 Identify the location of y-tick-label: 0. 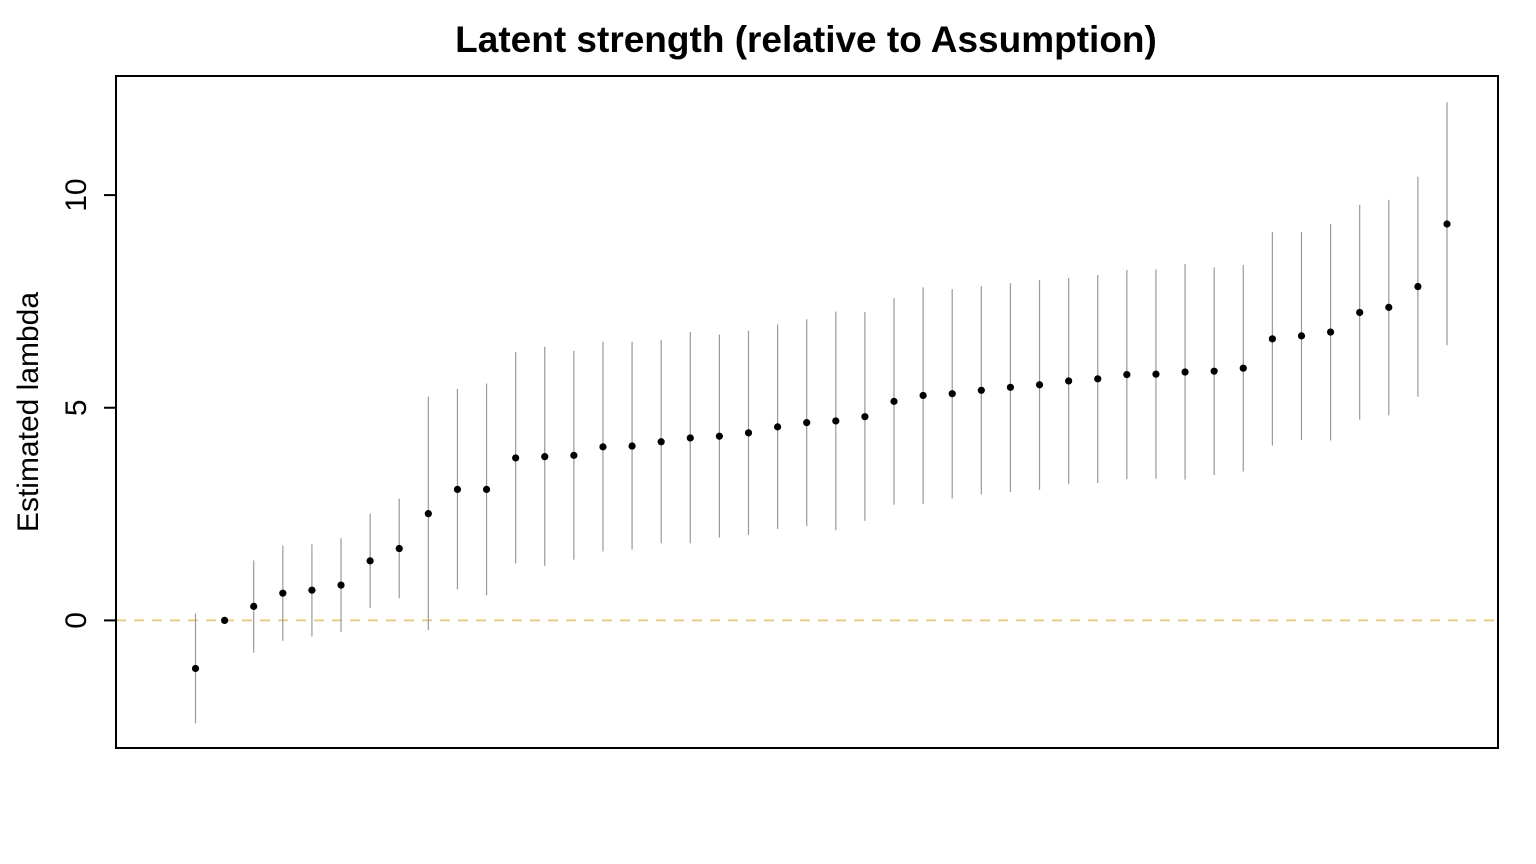
(76, 620).